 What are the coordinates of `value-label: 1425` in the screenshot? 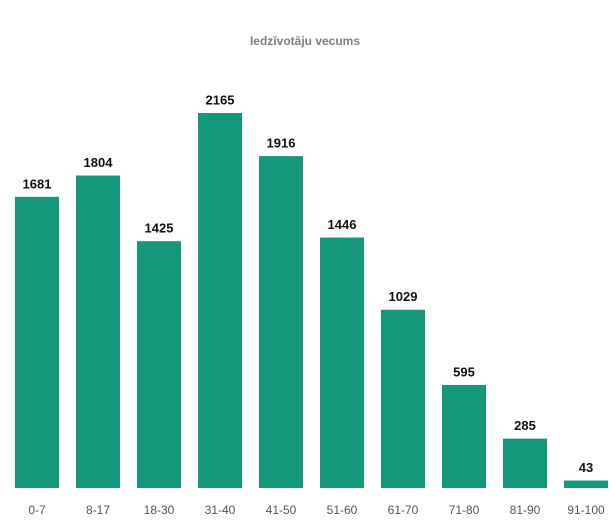 It's located at (159, 228).